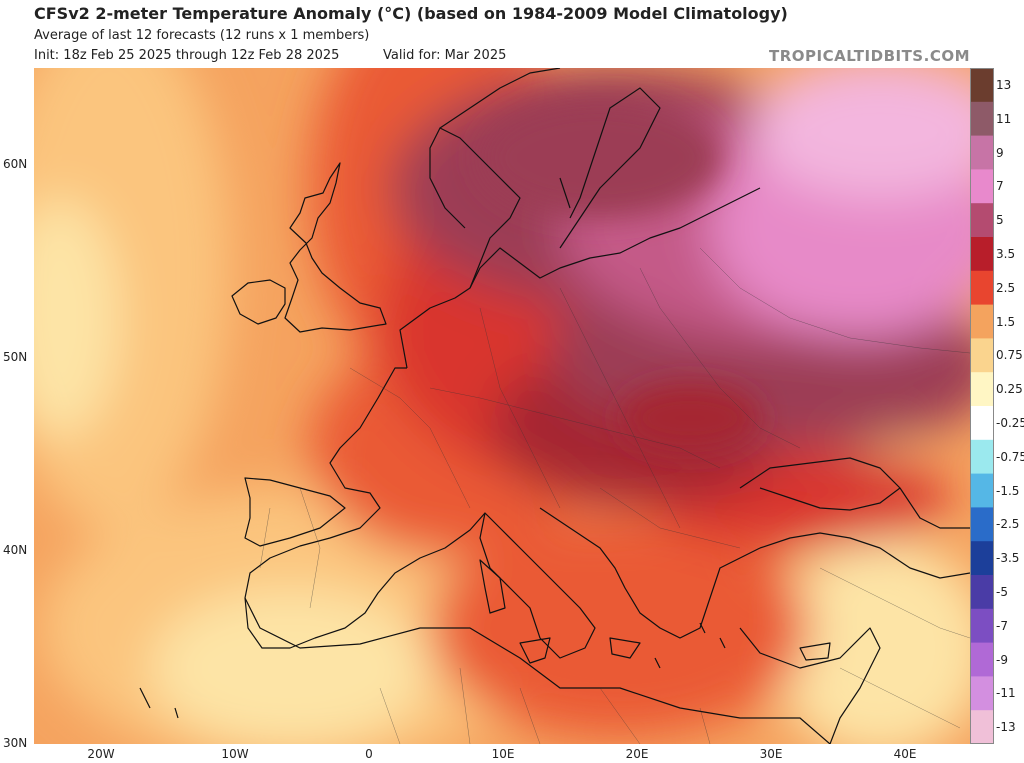 This screenshot has height=763, width=1024. What do you see at coordinates (1000, 152) in the screenshot?
I see `colorbar-label: 9` at bounding box center [1000, 152].